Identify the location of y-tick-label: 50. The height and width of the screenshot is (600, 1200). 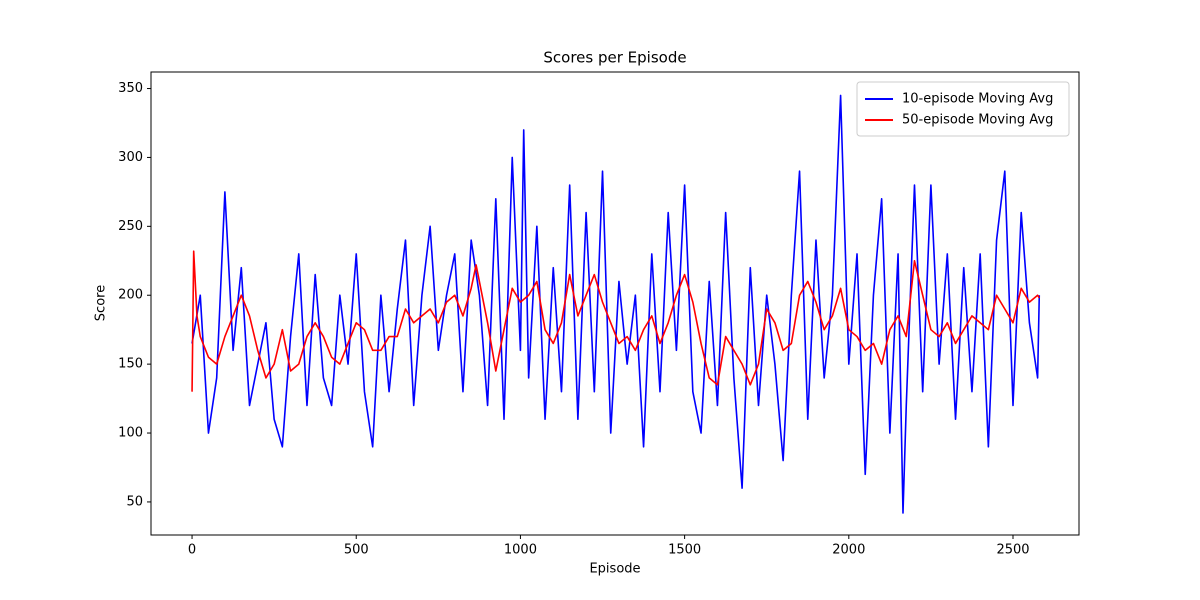
(134, 501).